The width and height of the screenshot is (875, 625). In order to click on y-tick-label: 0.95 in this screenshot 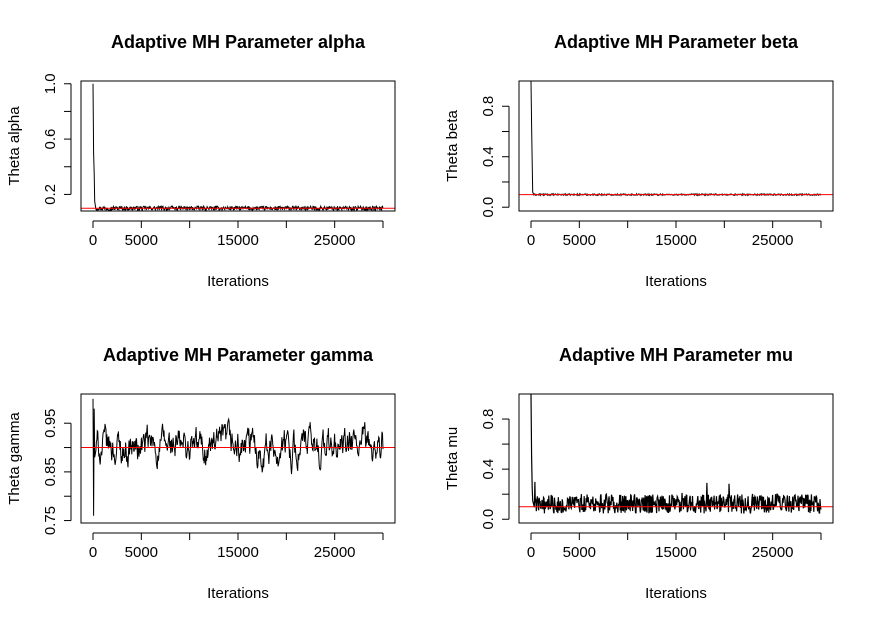, I will do `click(50, 423)`.